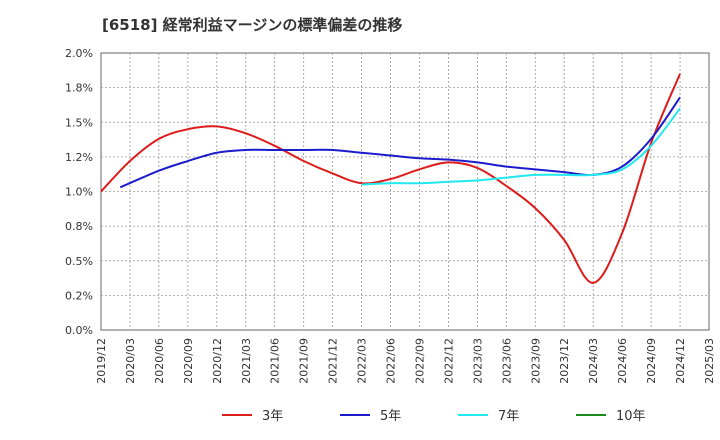 The image size is (720, 440). I want to click on x-tick-label: 2021/12, so click(333, 361).